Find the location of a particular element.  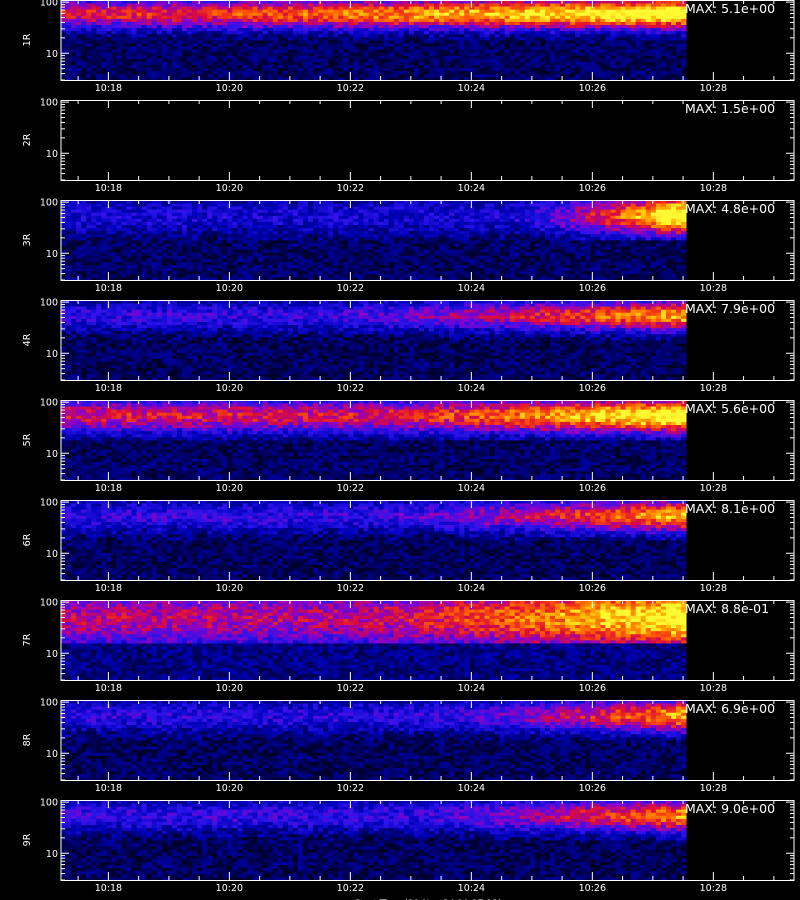

x-tick-label: 10:18 is located at coordinates (108, 88).